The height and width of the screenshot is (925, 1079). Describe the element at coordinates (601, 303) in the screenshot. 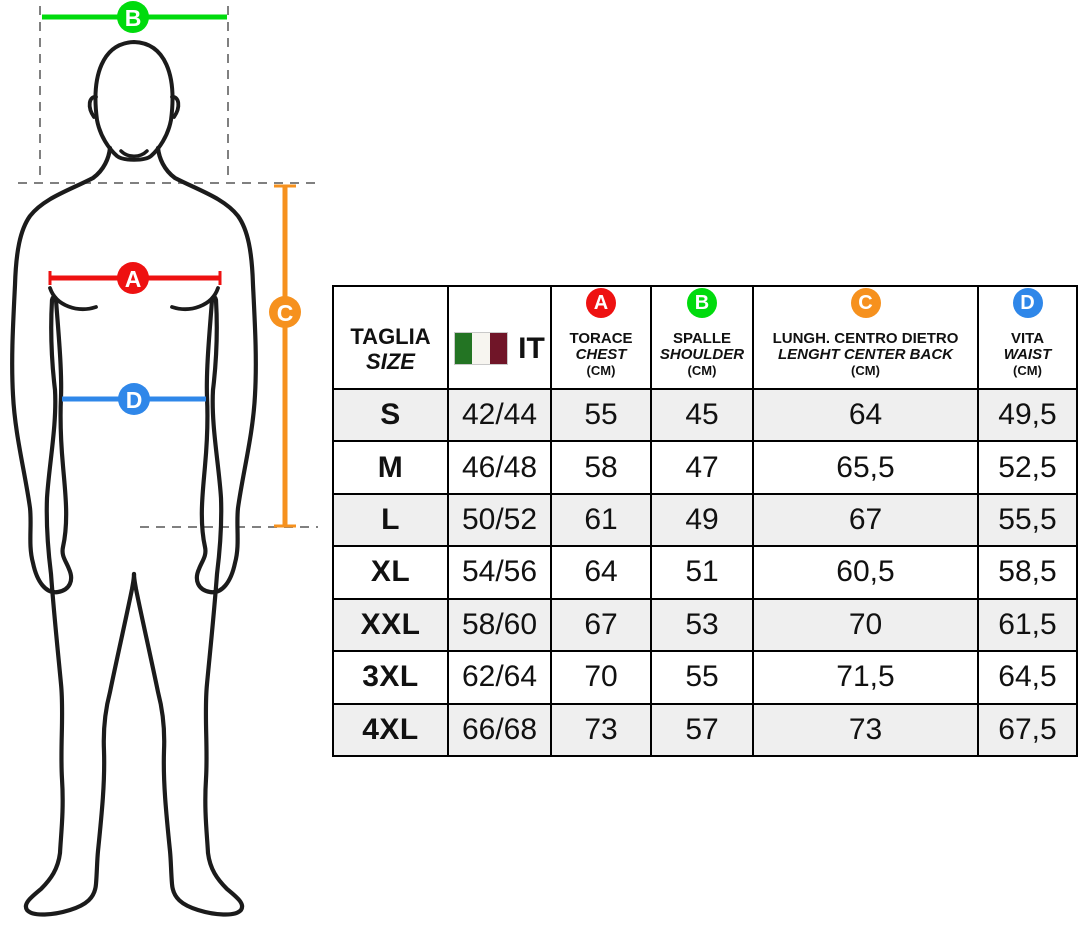

I see `badge-a-icon: A` at that location.